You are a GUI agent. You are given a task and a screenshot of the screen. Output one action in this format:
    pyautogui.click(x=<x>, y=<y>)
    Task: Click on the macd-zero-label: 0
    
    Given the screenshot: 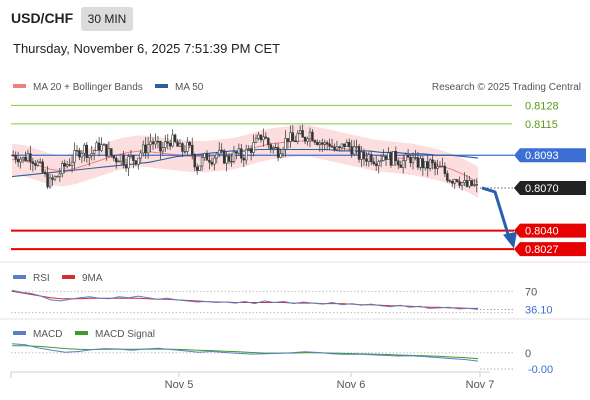 What is the action you would take?
    pyautogui.click(x=528, y=354)
    